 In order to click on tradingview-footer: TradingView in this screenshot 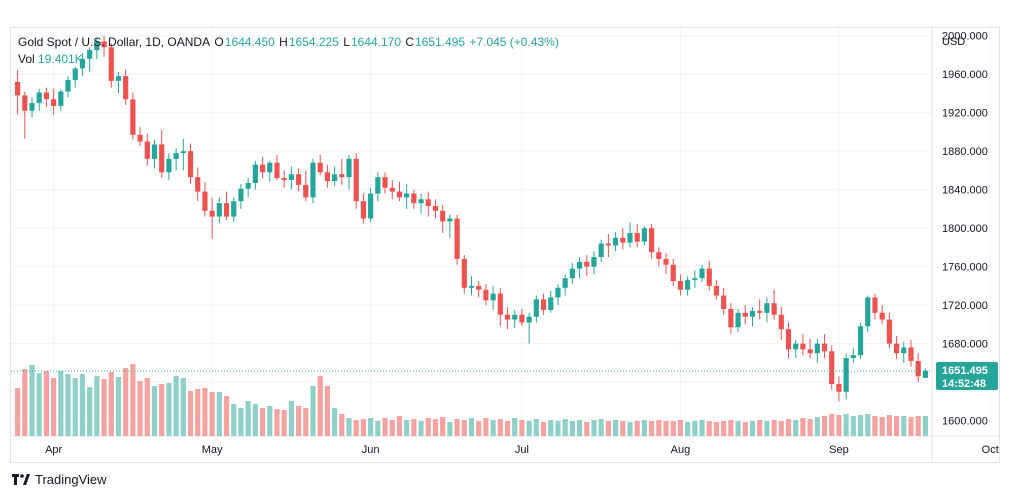, I will do `click(59, 479)`.